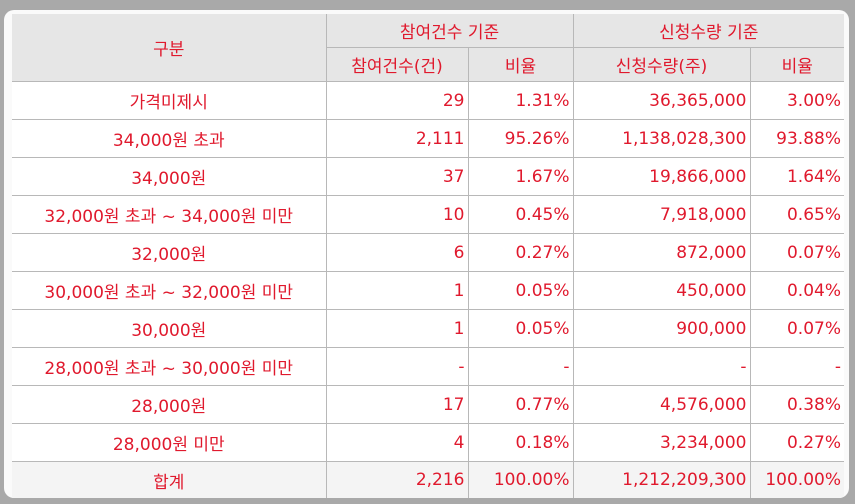  Describe the element at coordinates (169, 328) in the screenshot. I see `cell-category: 30,000원` at that location.